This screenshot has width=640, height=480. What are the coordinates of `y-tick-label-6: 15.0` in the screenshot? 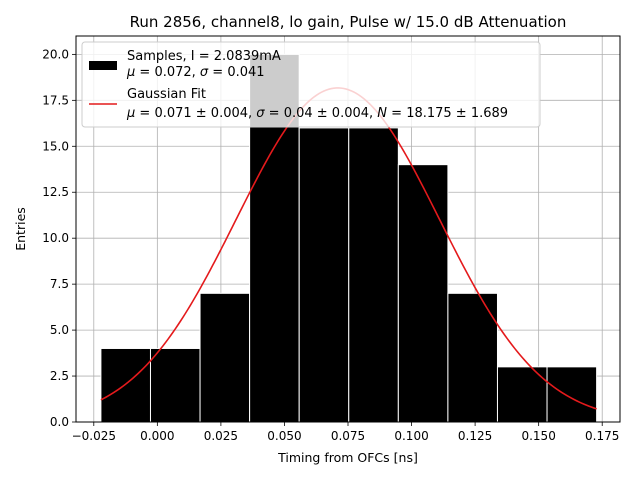 It's located at (55, 146).